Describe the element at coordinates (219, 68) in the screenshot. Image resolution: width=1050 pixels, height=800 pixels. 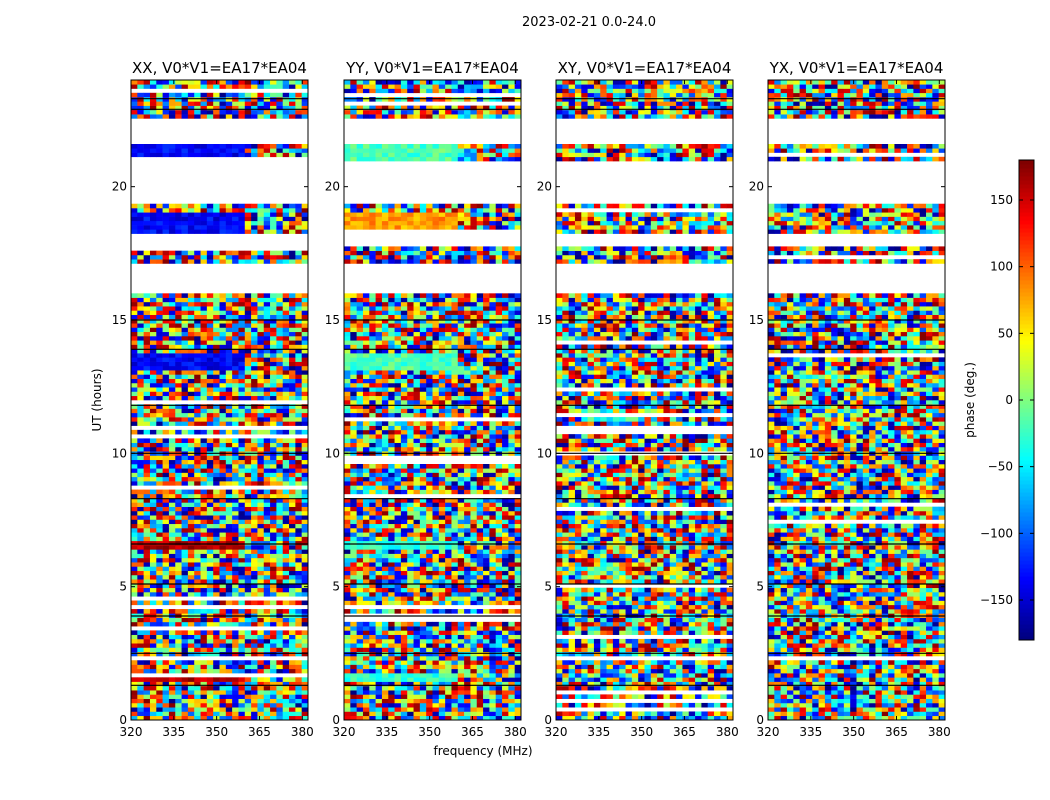
I see `panel-title: XX, V0*V1=EA17*EA04` at that location.